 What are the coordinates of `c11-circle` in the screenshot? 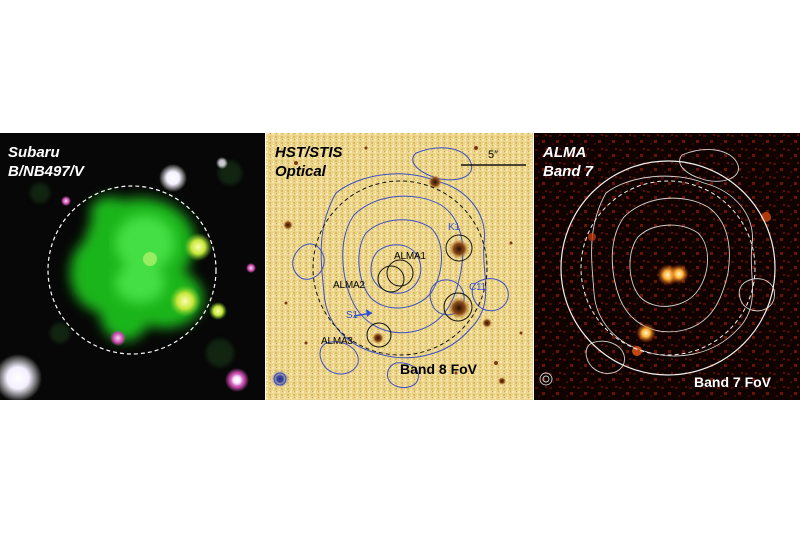 It's located at (458, 307).